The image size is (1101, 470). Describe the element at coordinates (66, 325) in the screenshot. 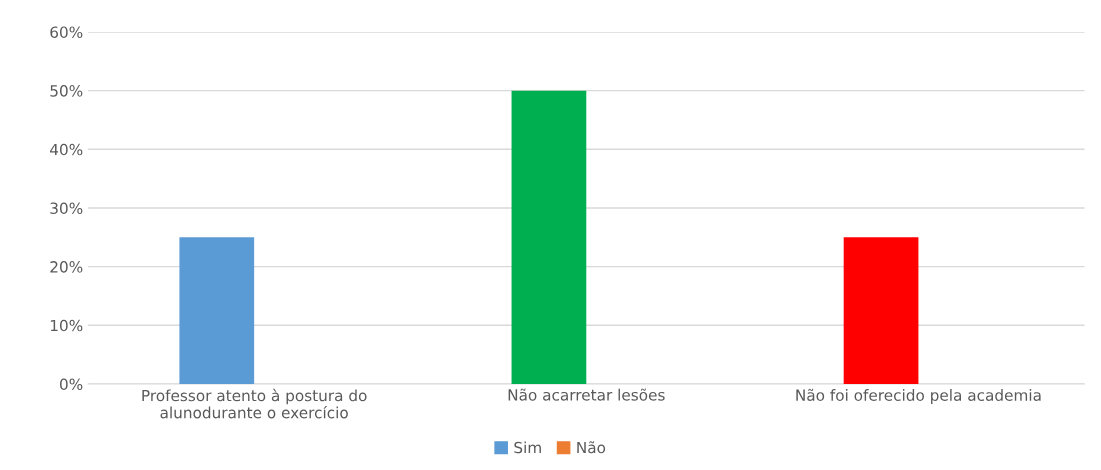

I see `y-tick-label: 10%` at that location.